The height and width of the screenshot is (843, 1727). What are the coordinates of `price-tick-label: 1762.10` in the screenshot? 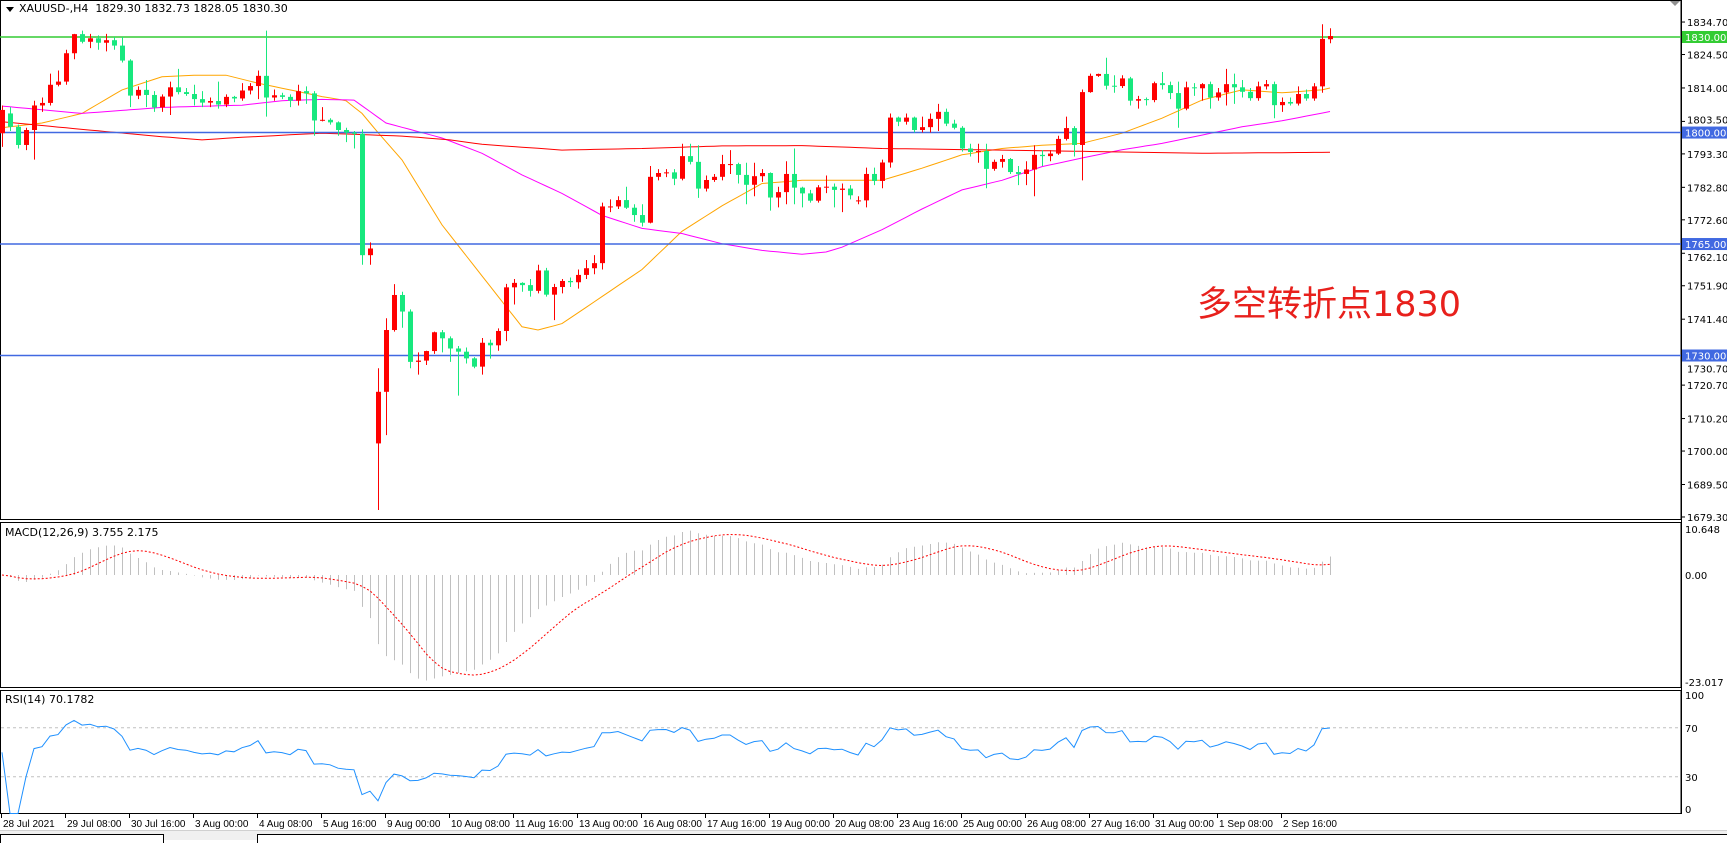 It's located at (1707, 258).